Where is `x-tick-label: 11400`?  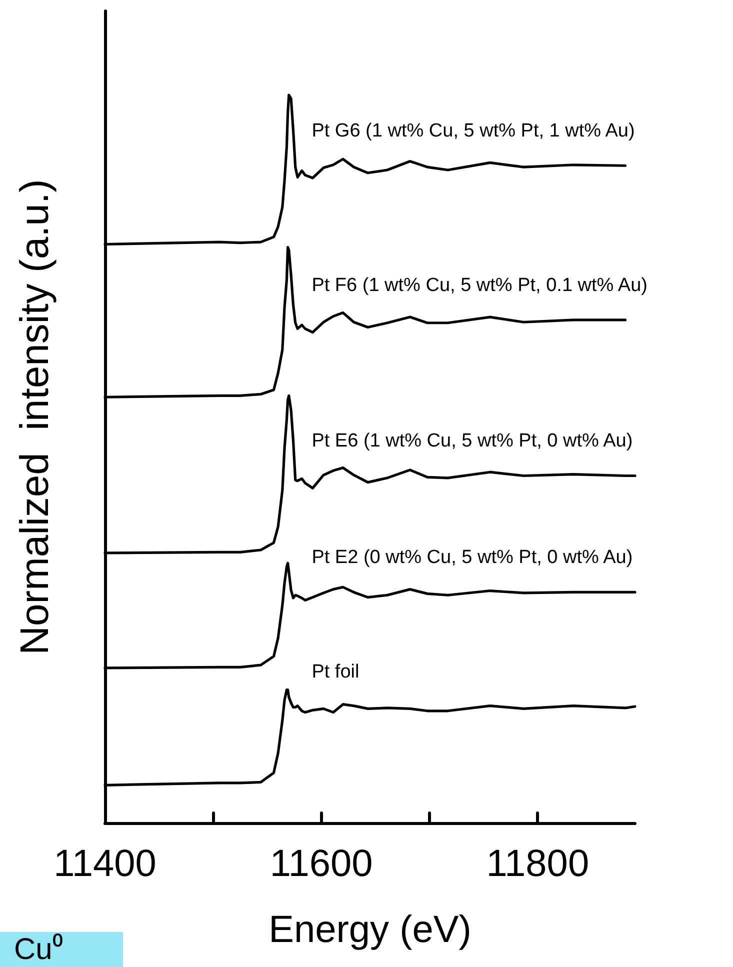 x-tick-label: 11400 is located at coordinates (105, 864).